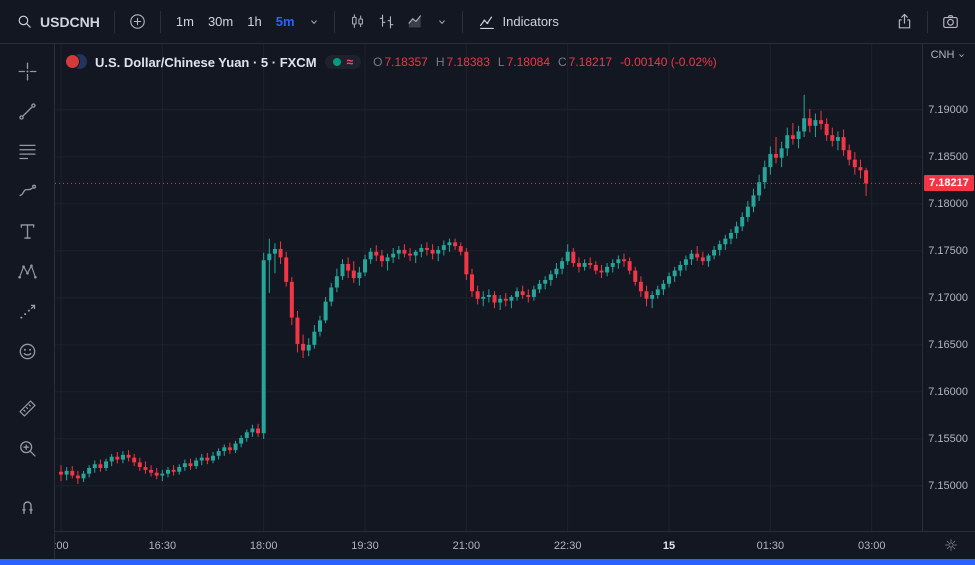  Describe the element at coordinates (27, 111) in the screenshot. I see `trend-line-tool-icon` at that location.